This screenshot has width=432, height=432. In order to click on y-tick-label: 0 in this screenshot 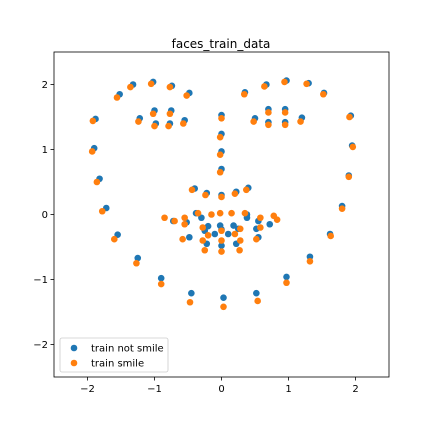, I will do `click(45, 215)`.